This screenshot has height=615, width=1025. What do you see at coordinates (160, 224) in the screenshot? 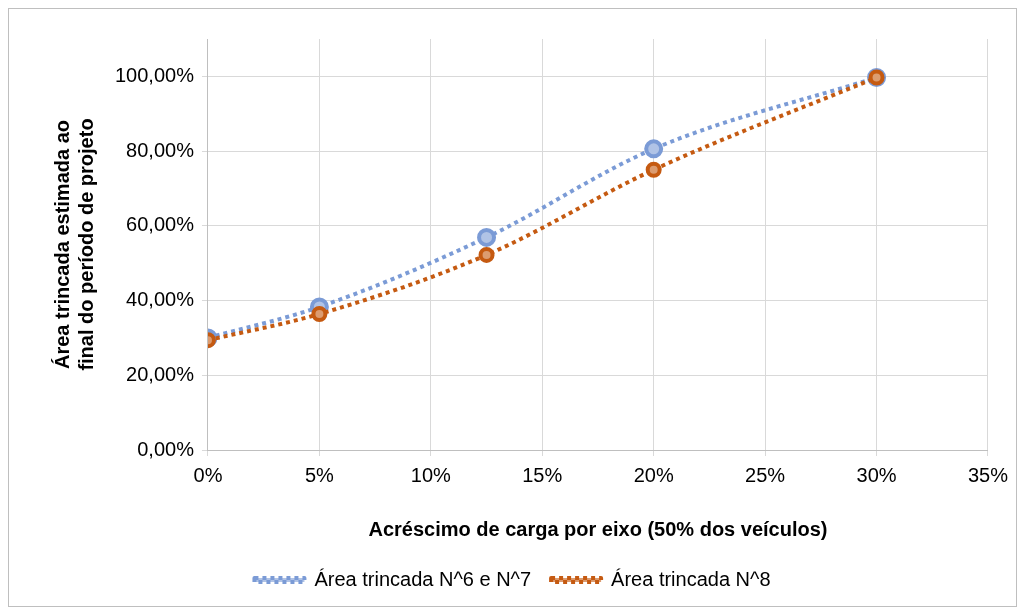
I see `y-tick-label: 60,00%` at bounding box center [160, 224].